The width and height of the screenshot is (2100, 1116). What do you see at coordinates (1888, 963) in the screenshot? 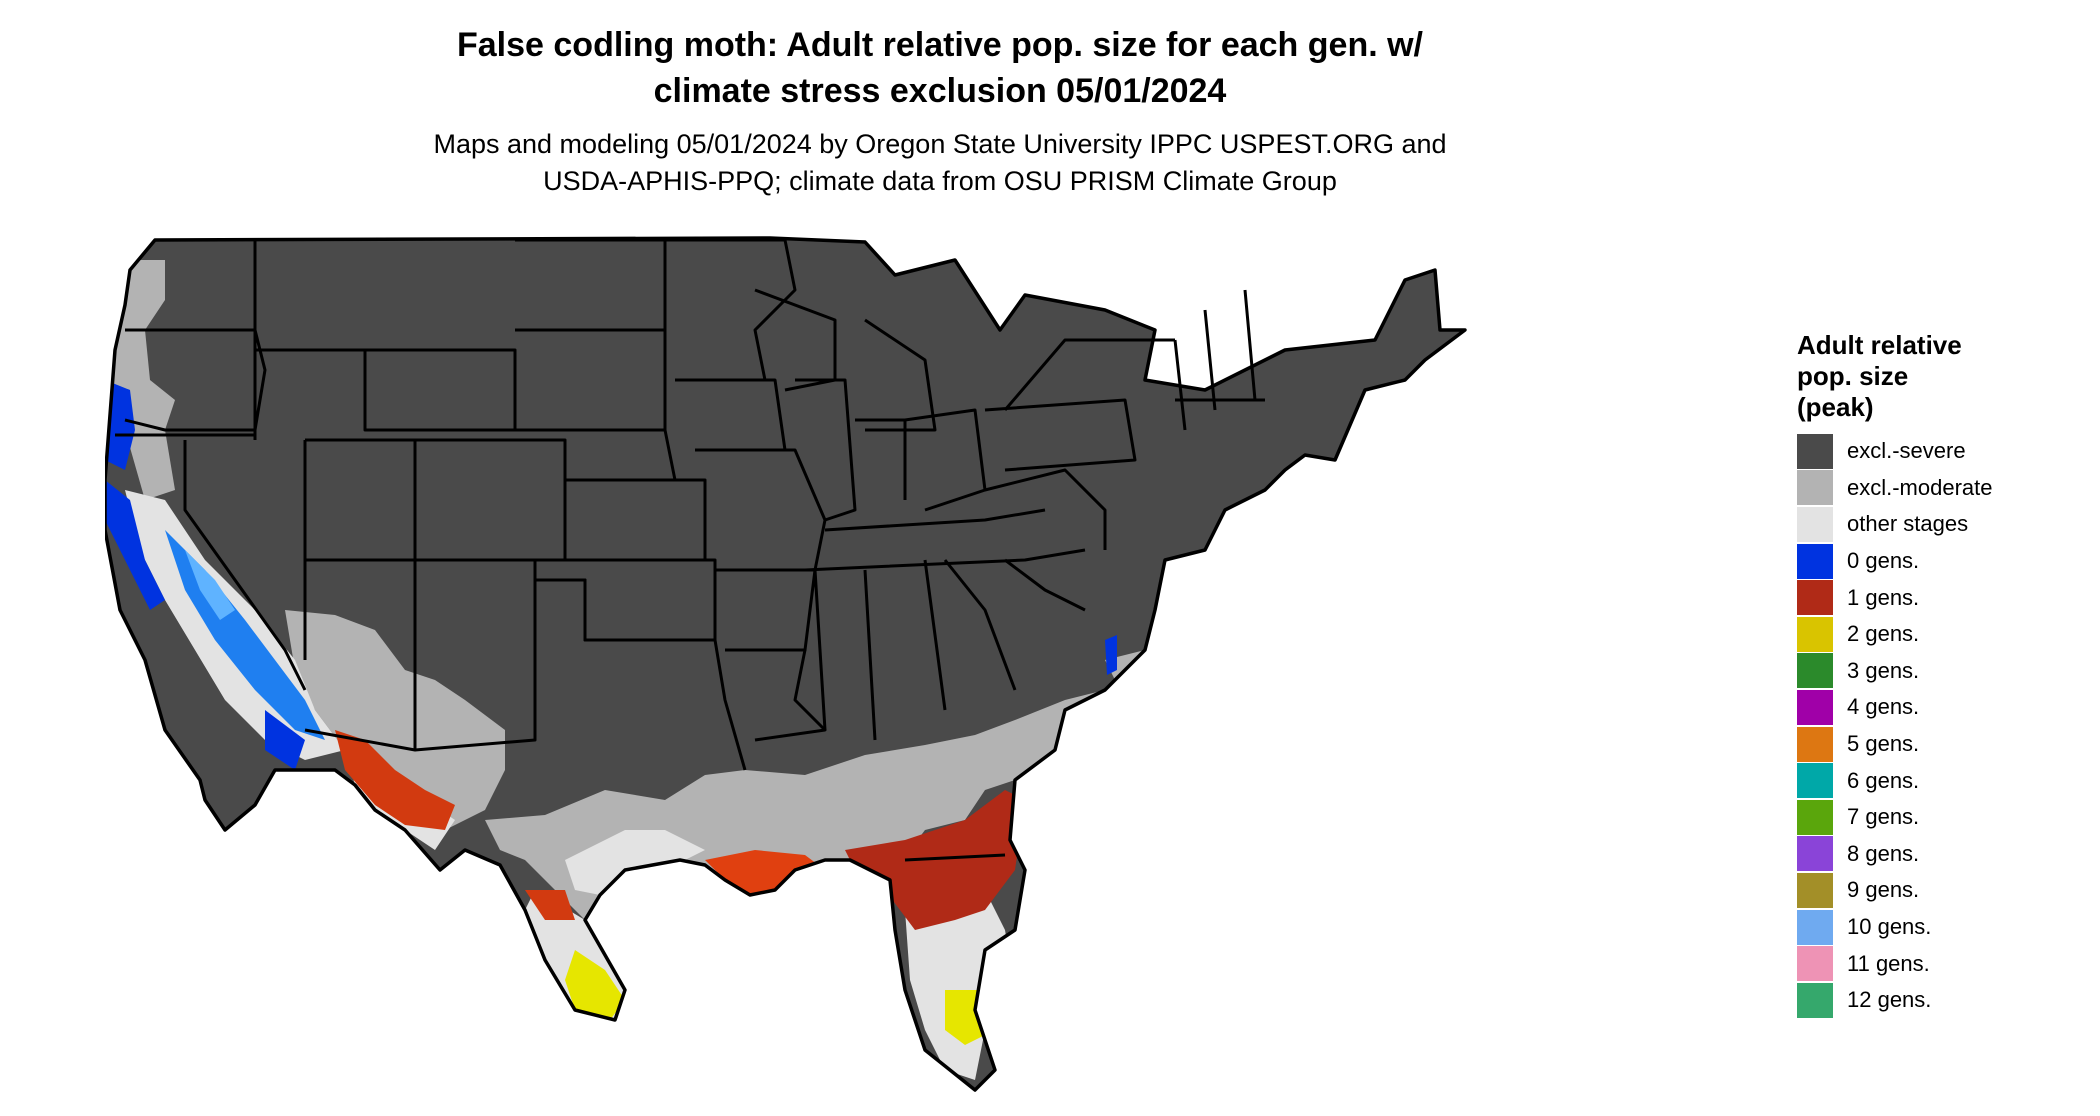
I see `legend-label: 11 gens.` at bounding box center [1888, 963].